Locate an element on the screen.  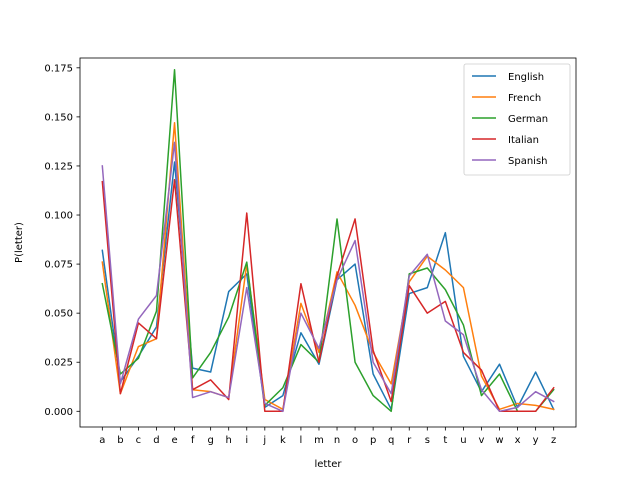
x-tick-label: g is located at coordinates (210, 440).